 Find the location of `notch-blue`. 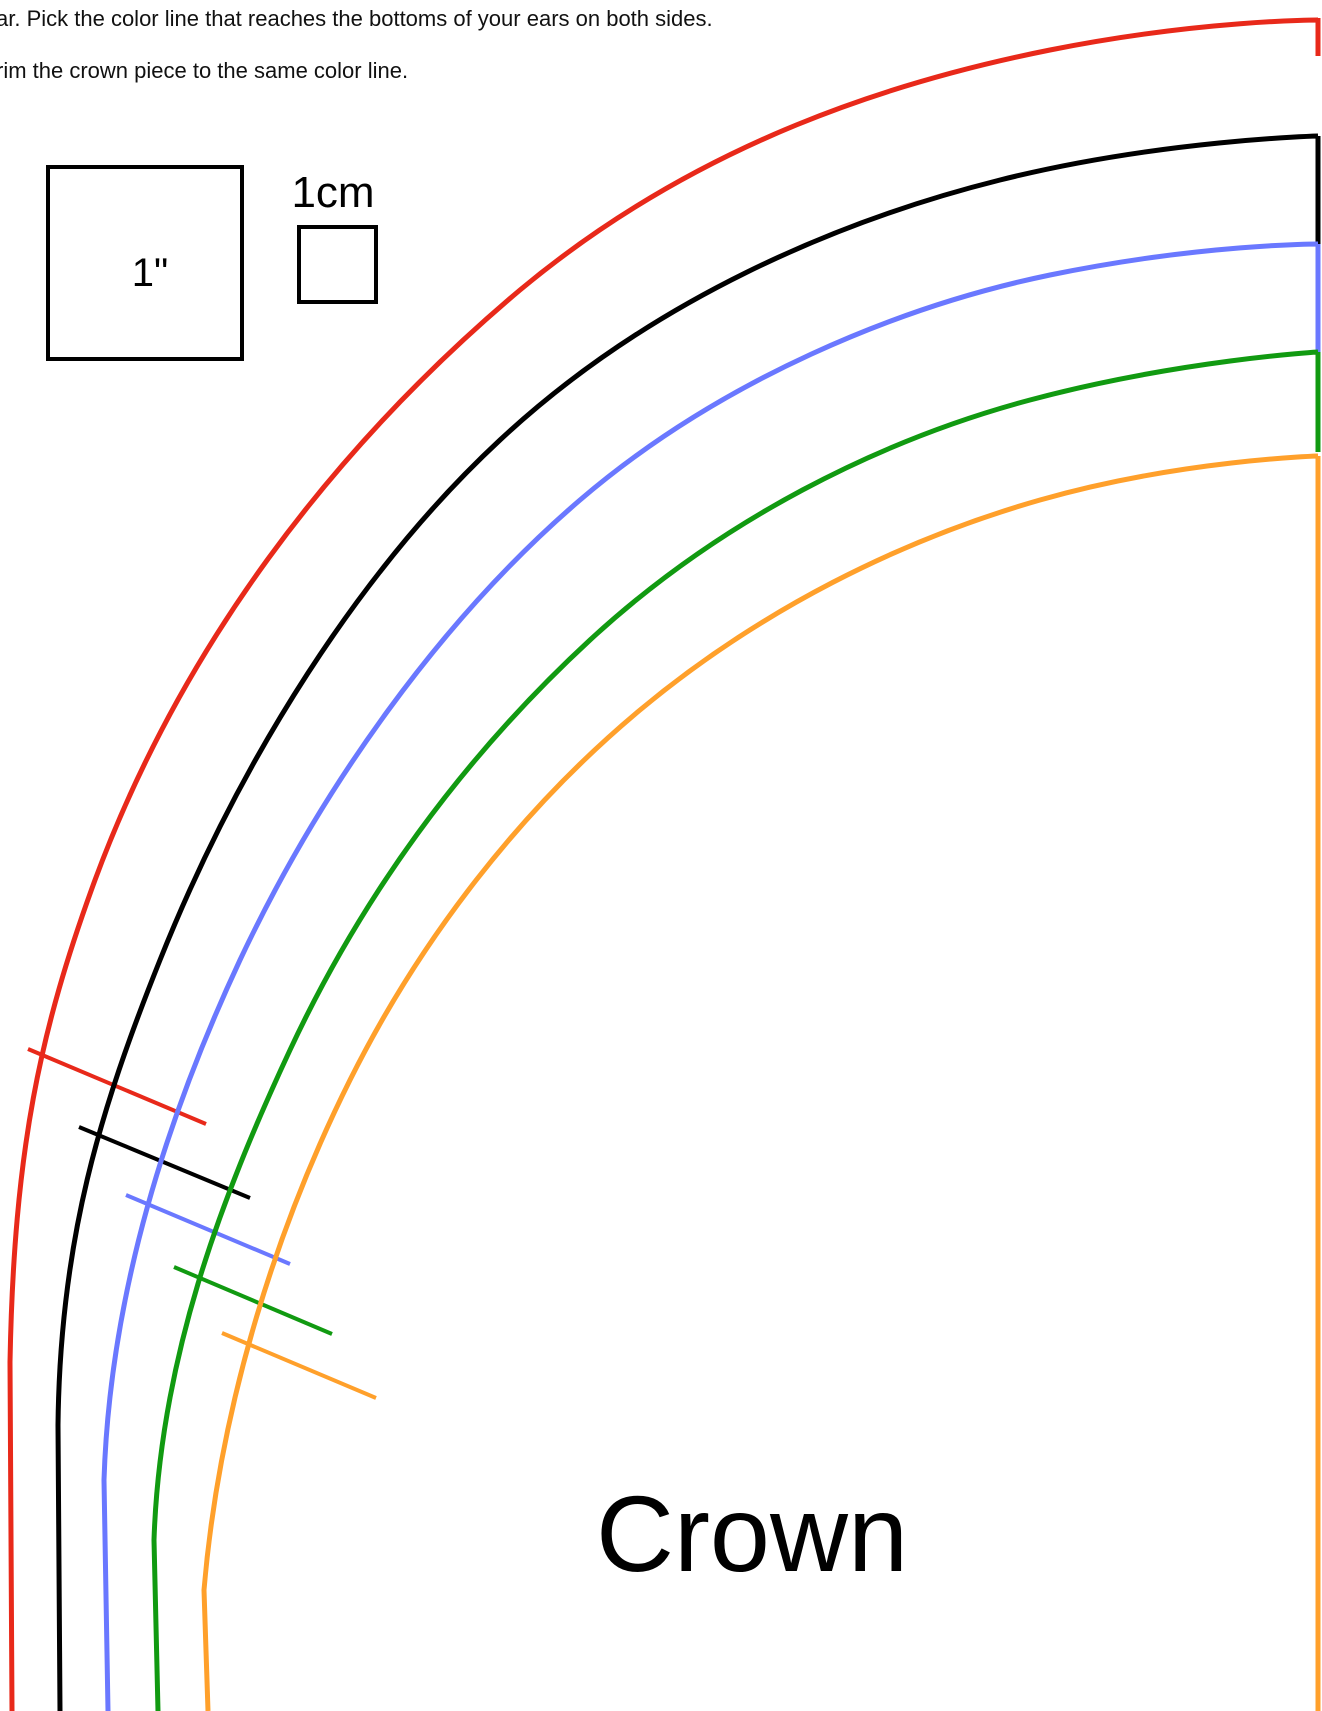

notch-blue is located at coordinates (208, 1229).